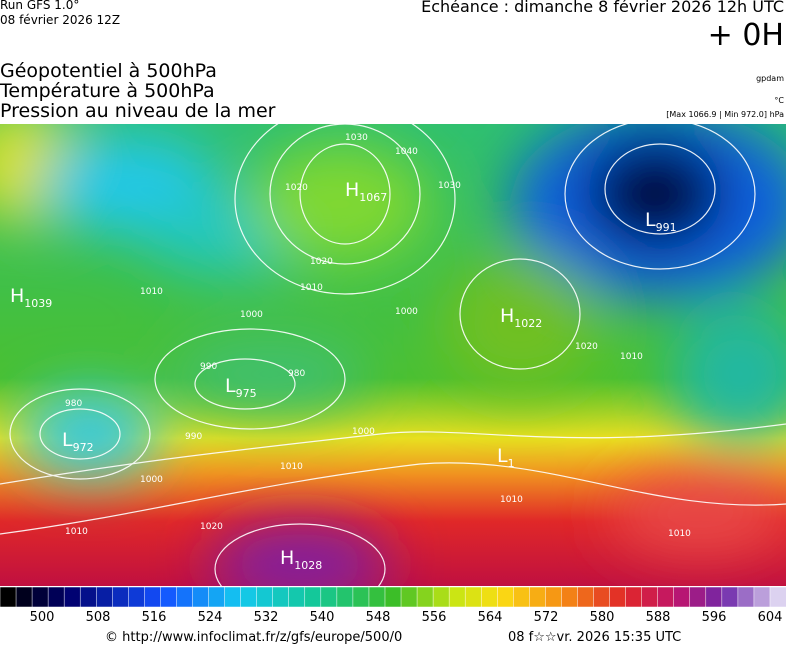  I want to click on title-3: Pression au niveau de la mer, so click(138, 111).